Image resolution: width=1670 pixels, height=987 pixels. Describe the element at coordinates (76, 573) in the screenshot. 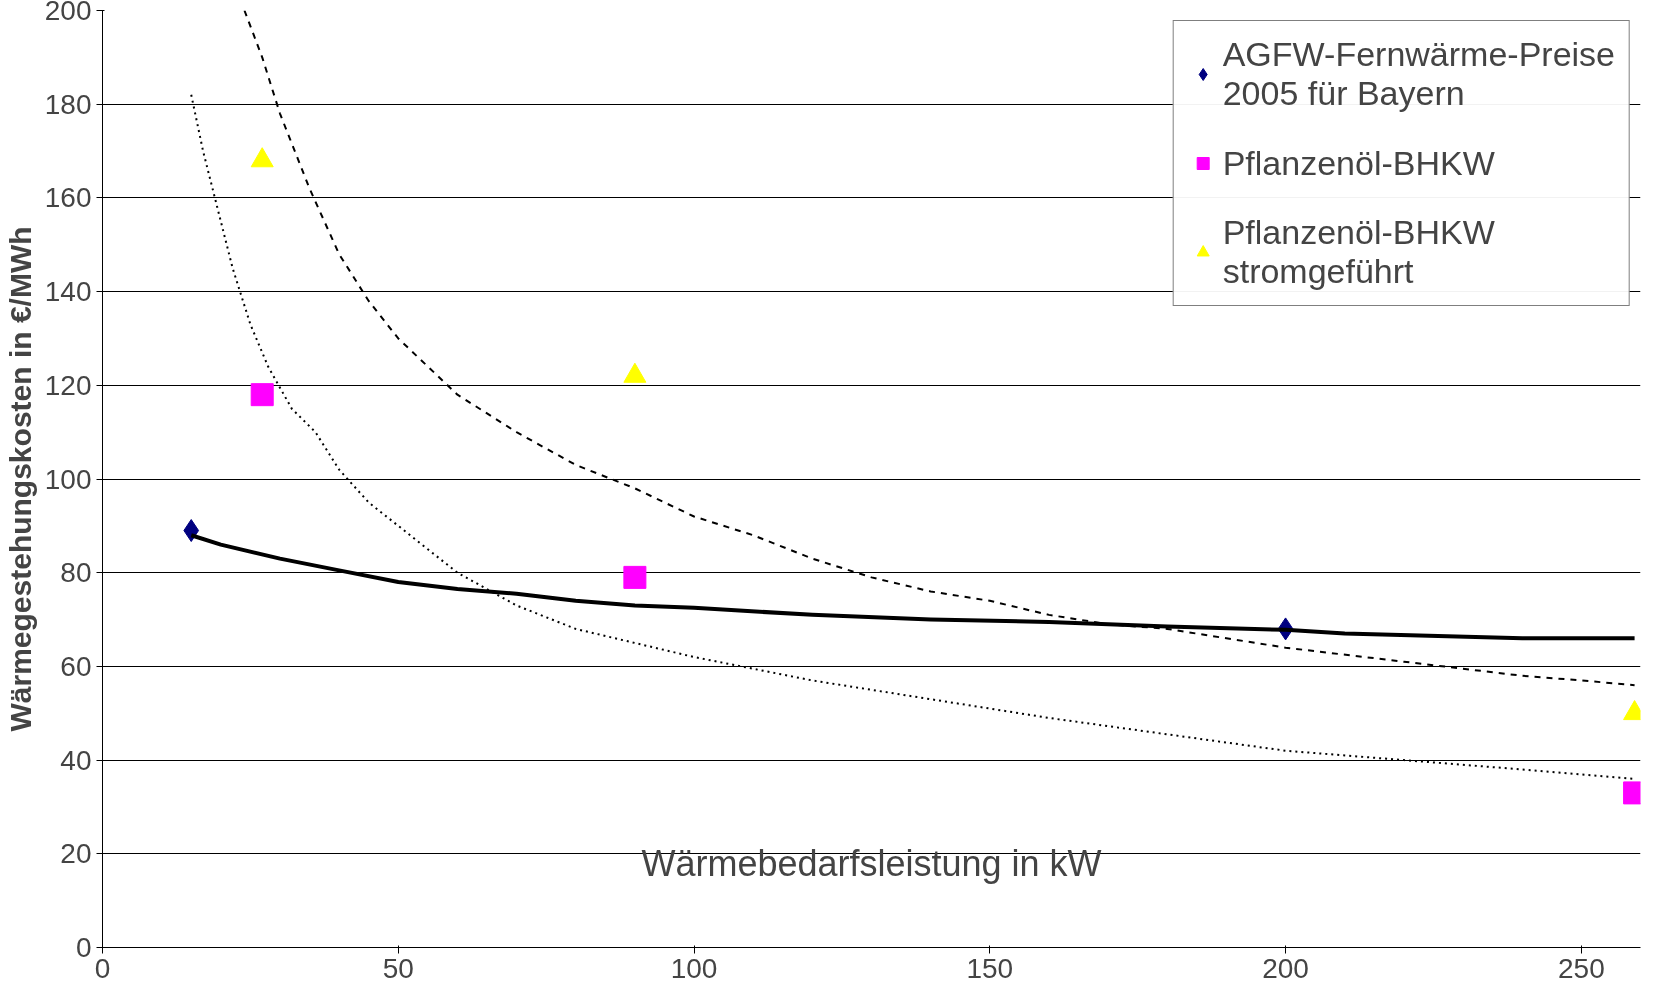

I see `y-tick-label: 80` at that location.